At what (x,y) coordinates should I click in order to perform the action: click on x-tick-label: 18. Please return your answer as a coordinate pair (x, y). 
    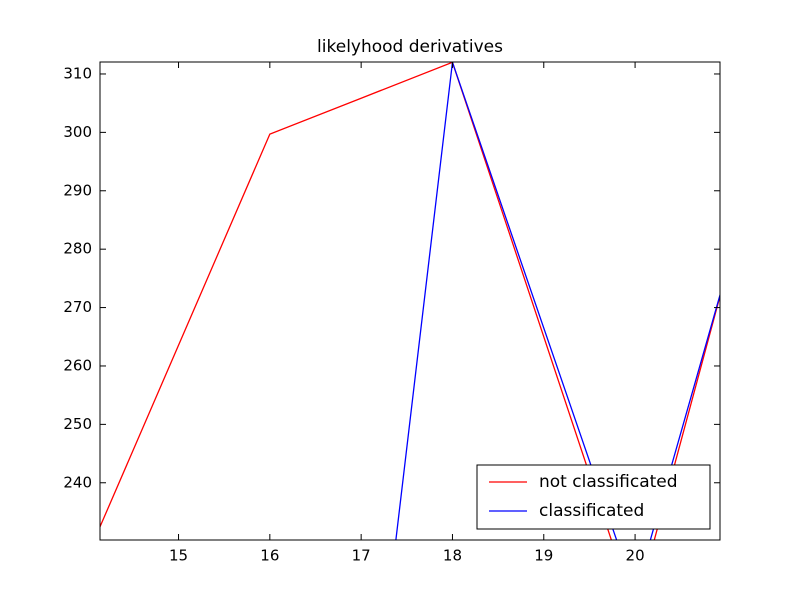
    Looking at the image, I should click on (452, 556).